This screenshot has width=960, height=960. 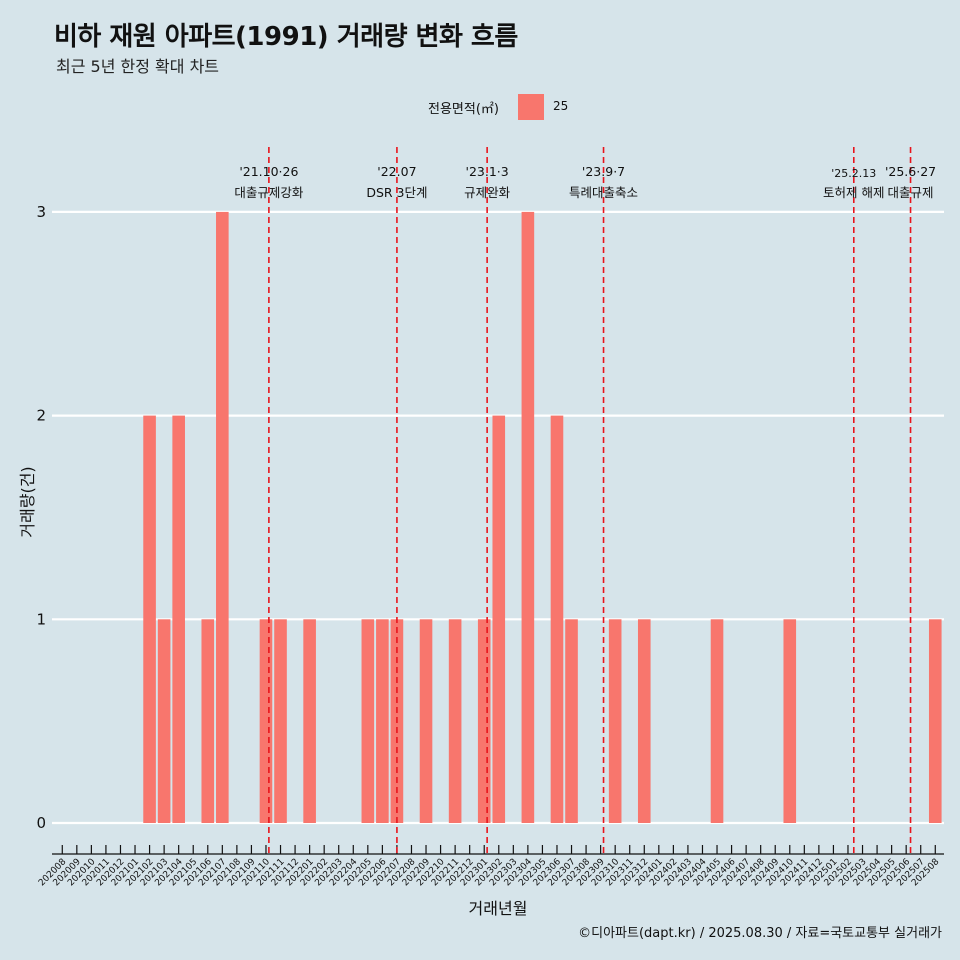 I want to click on annotation-date: '25.6·27, so click(x=910, y=171).